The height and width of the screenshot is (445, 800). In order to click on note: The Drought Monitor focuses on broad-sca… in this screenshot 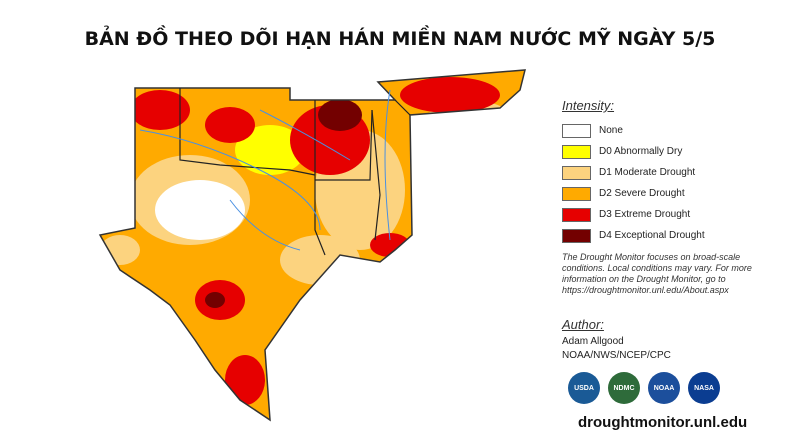, I will do `click(657, 273)`.